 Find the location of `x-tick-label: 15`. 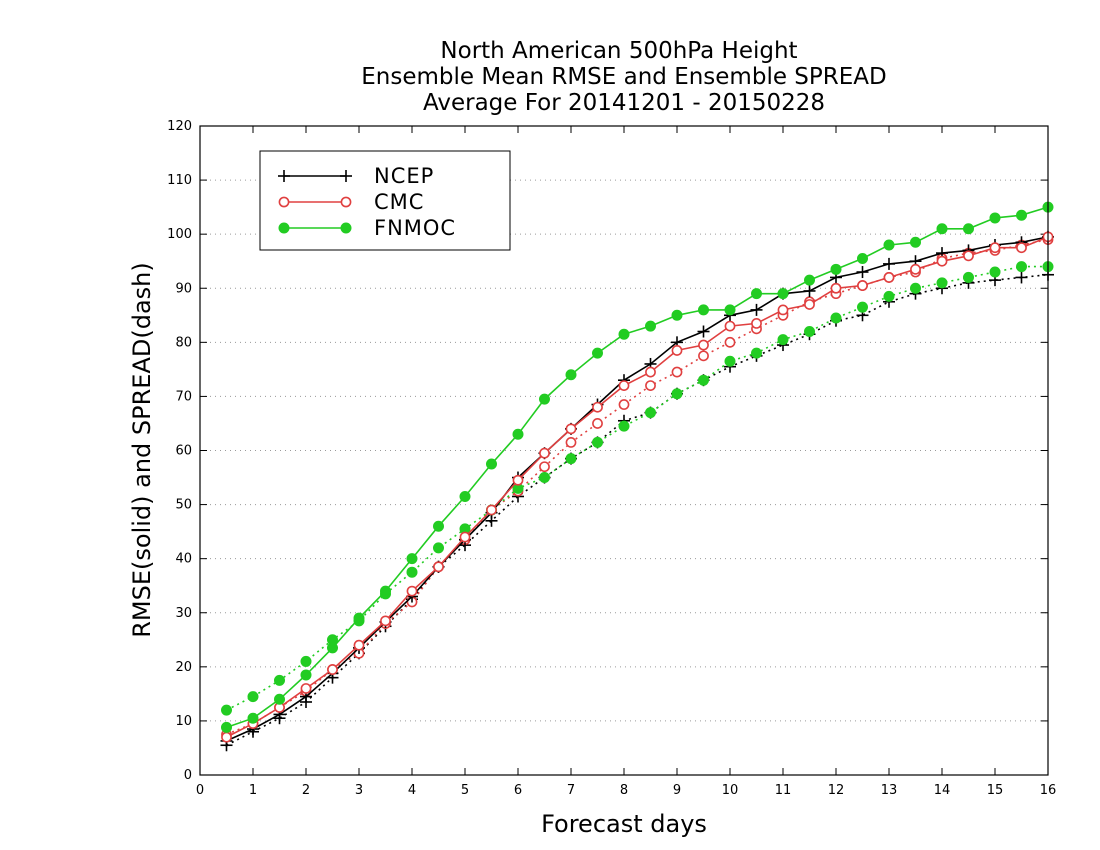

x-tick-label: 15 is located at coordinates (995, 790).